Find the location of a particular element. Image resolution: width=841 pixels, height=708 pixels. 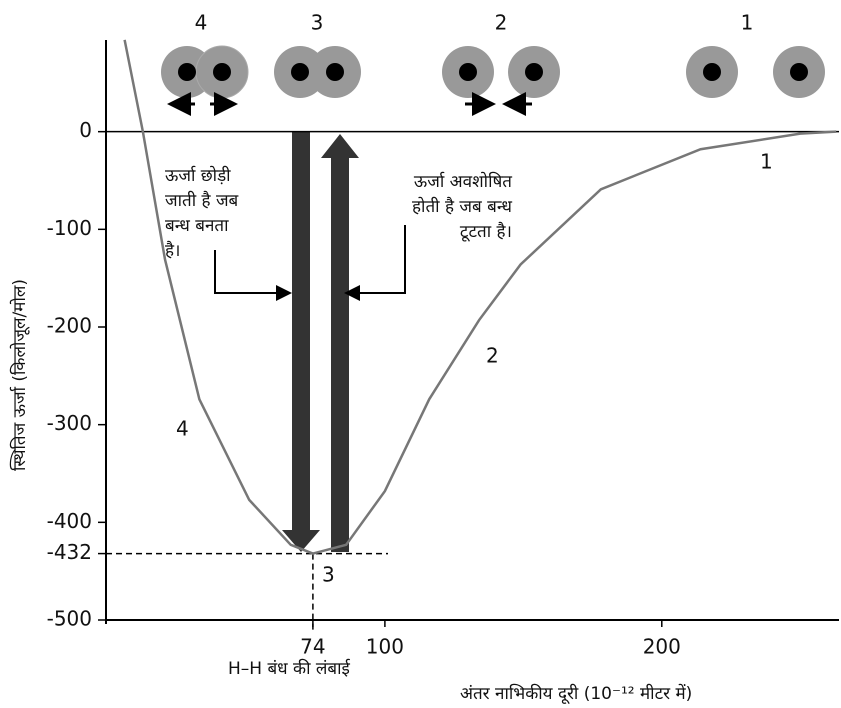

stage-label: 2 is located at coordinates (501, 23).